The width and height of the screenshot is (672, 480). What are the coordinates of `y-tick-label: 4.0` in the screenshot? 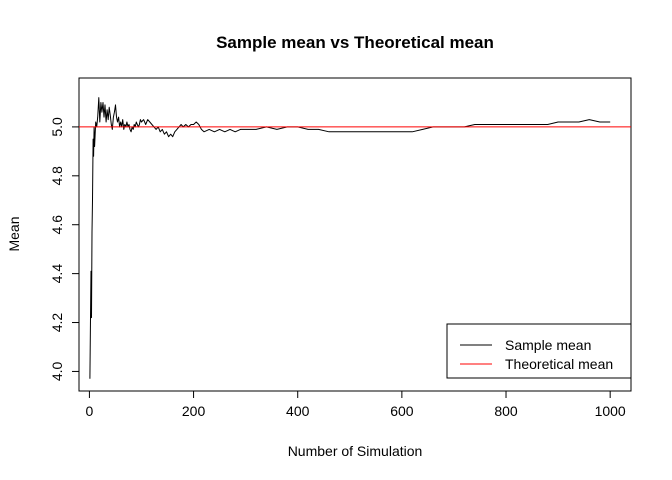 It's located at (57, 371).